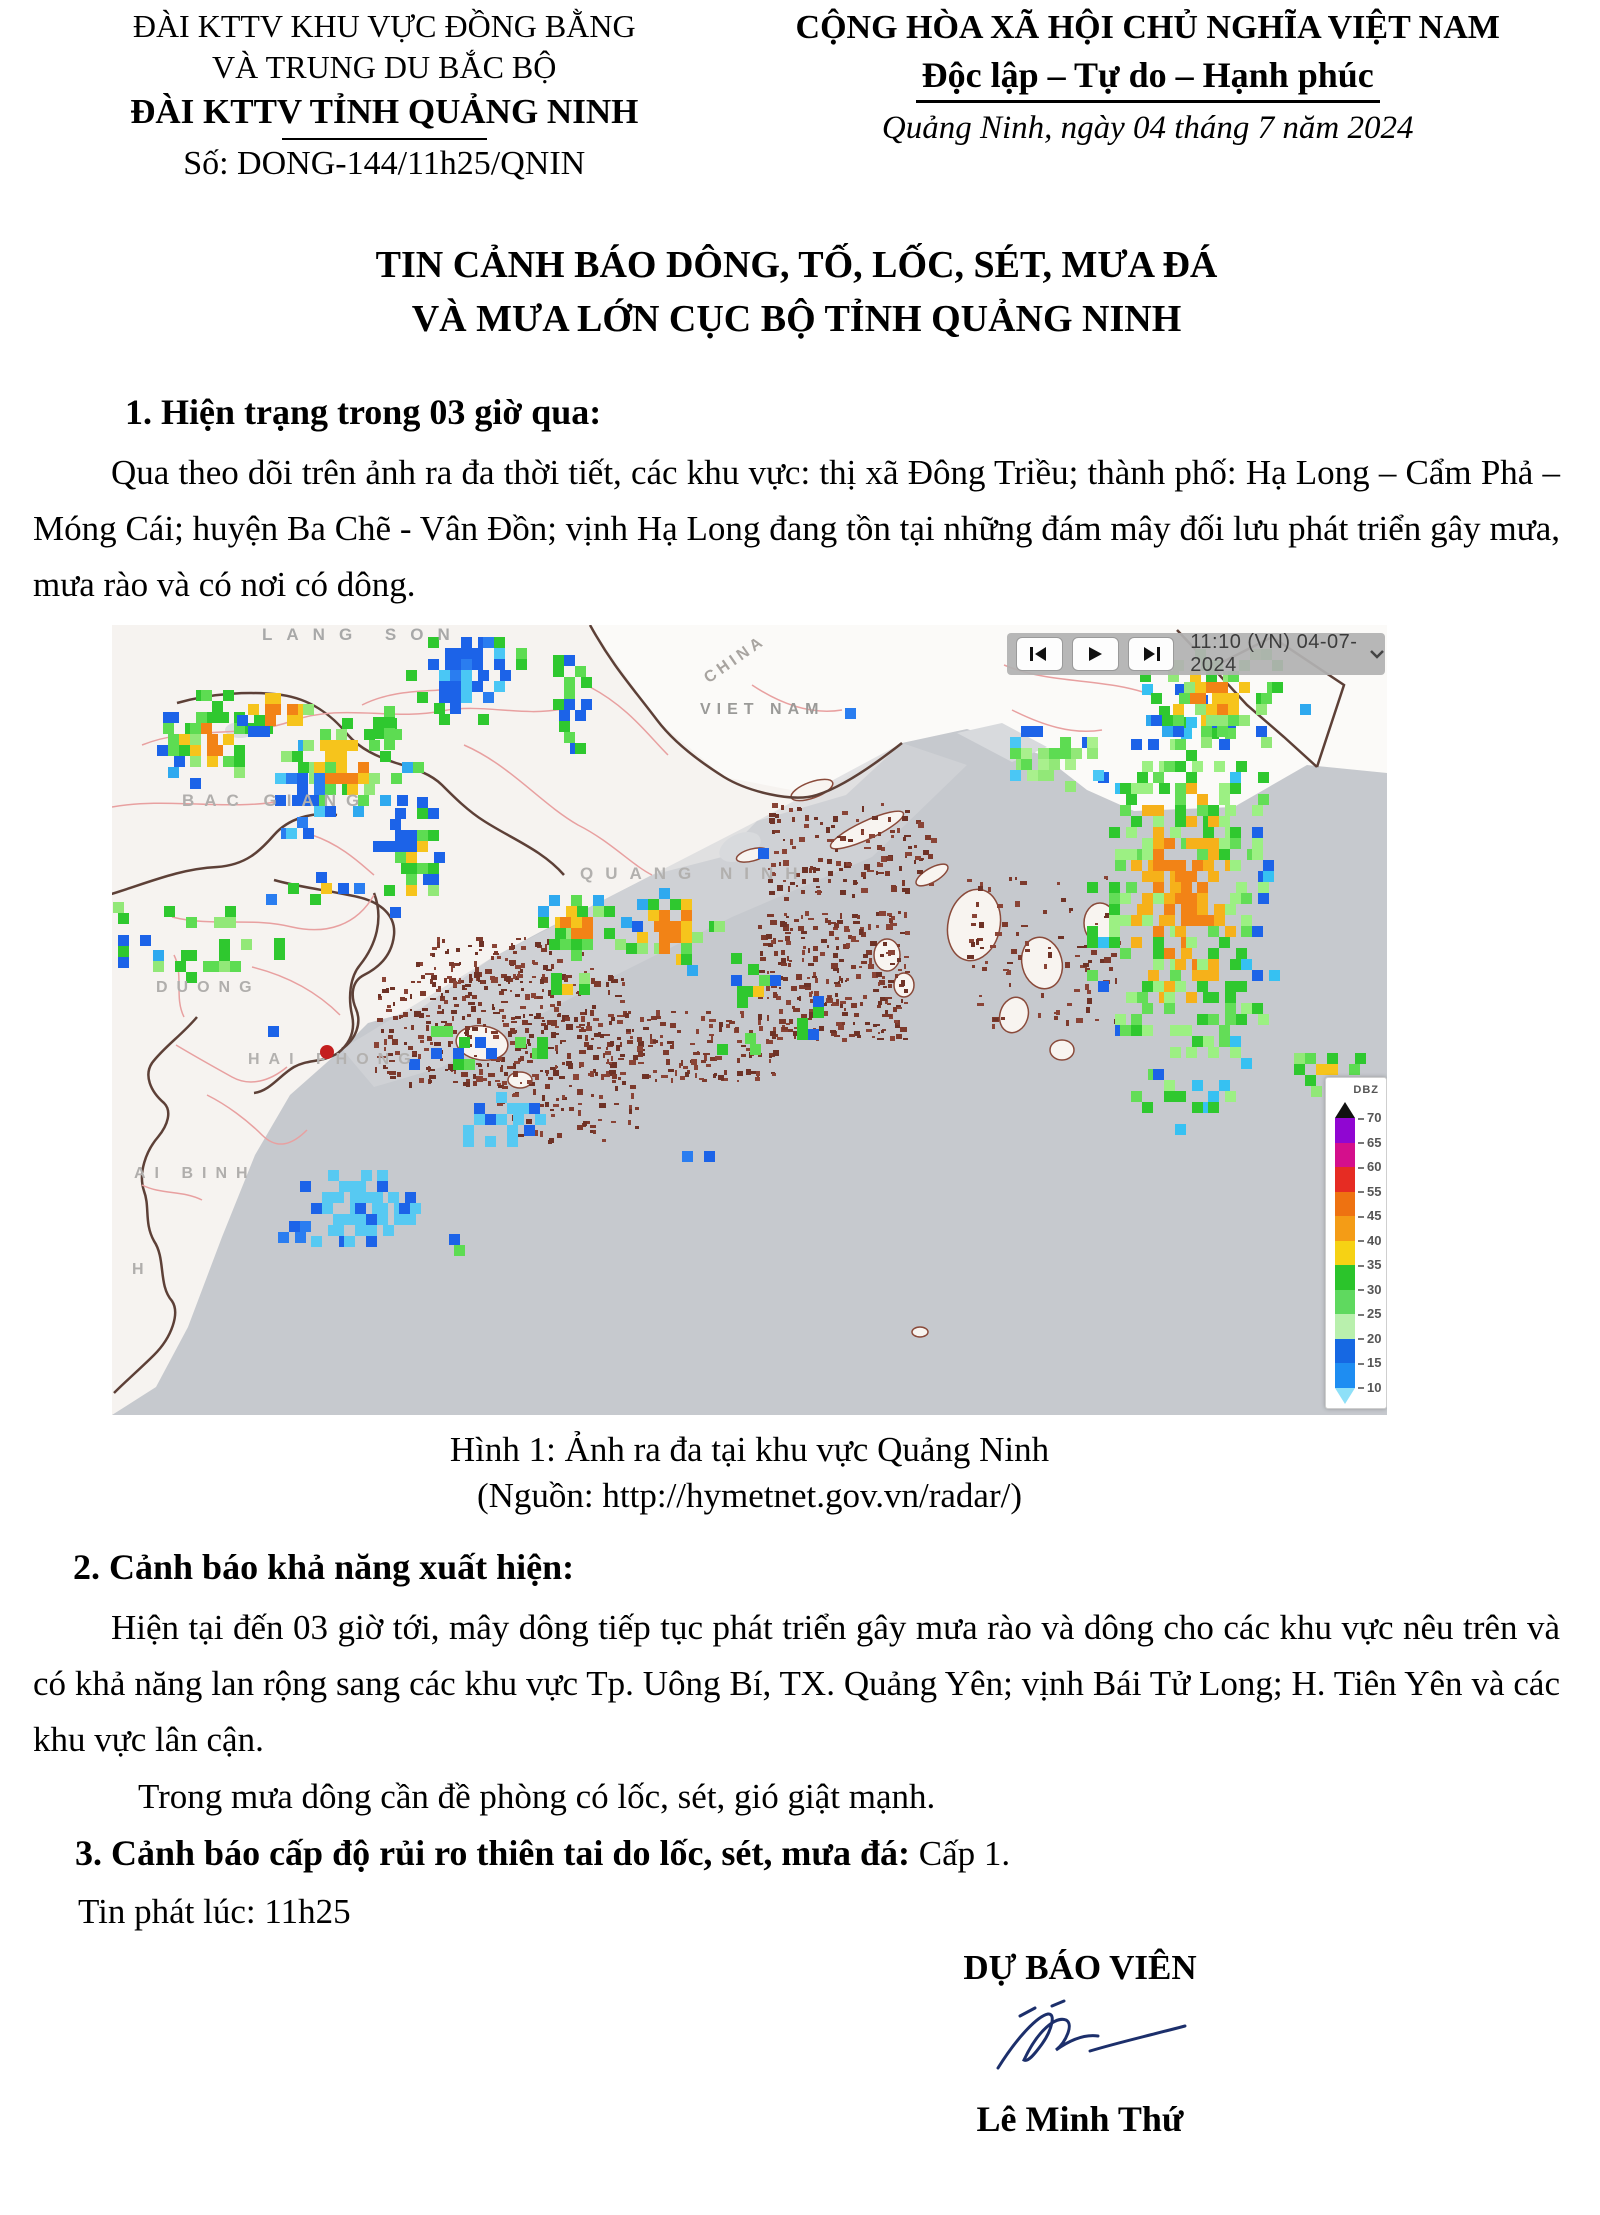 The image size is (1600, 2215). What do you see at coordinates (384, 26) in the screenshot?
I see `agency-region-line1: ĐÀI KTTV KHU VỰC ĐỒNG BẰNG` at bounding box center [384, 26].